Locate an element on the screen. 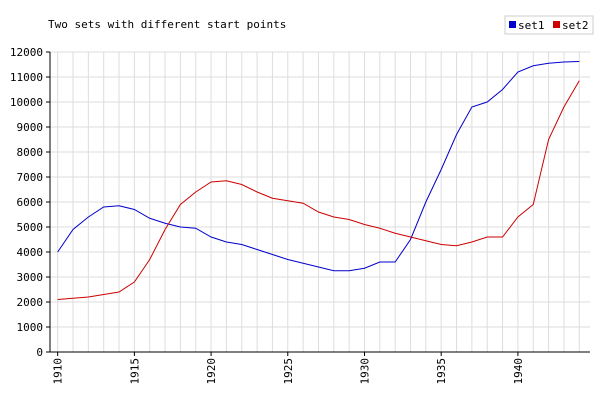 Image resolution: width=600 pixels, height=400 pixels. y-tick-label: 2000 is located at coordinates (30, 302).